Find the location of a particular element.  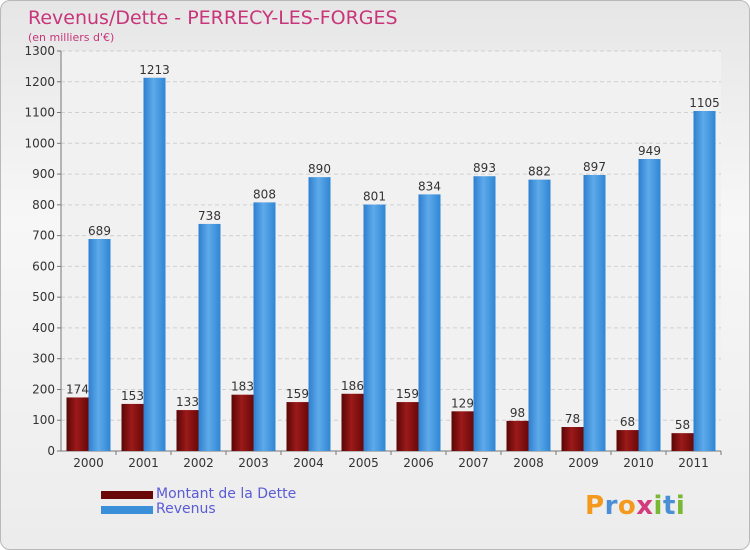

legend-label-revenus: Revenus is located at coordinates (186, 509).